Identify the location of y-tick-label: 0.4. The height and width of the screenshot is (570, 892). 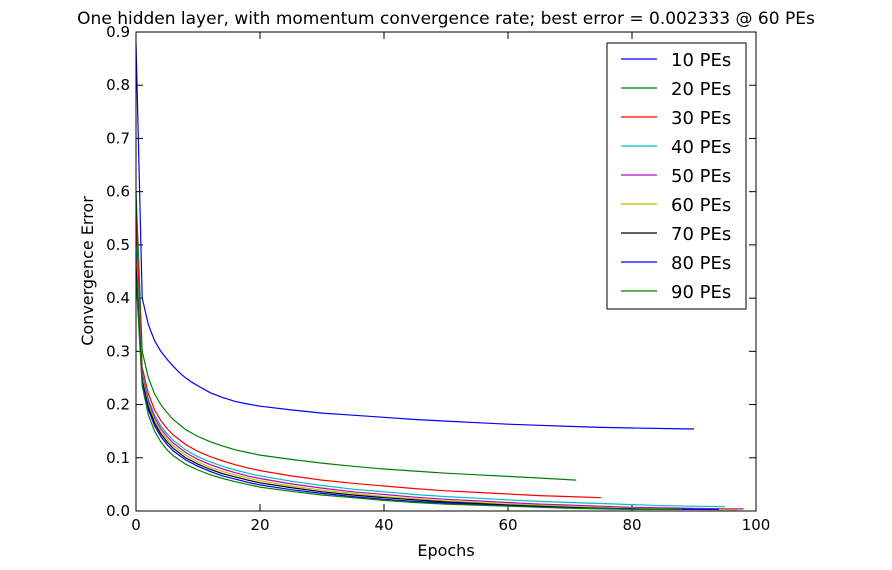
(118, 298).